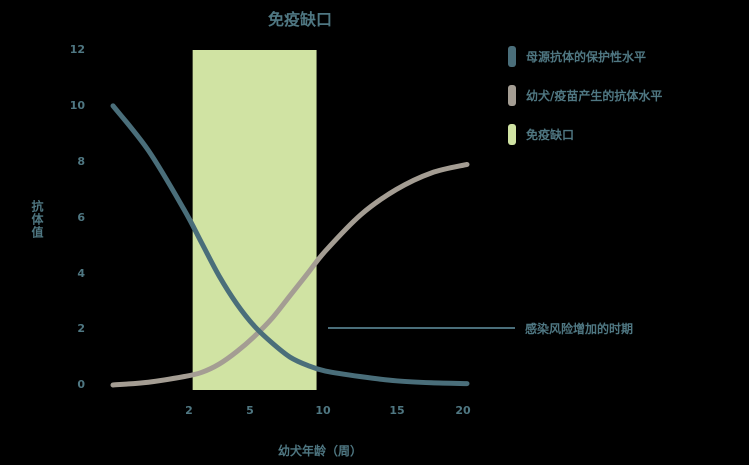 The image size is (749, 465). What do you see at coordinates (81, 161) in the screenshot?
I see `y-tick-label: 8` at bounding box center [81, 161].